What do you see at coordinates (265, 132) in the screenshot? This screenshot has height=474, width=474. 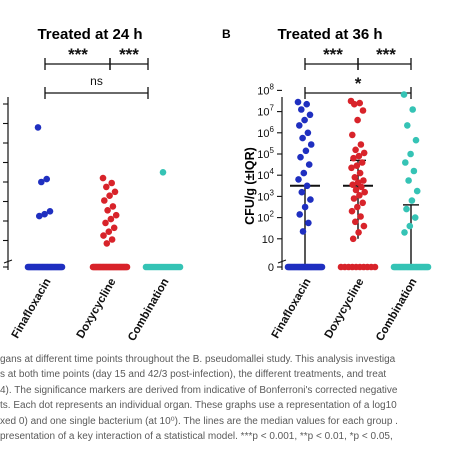 I see `y-tick-label: 10⁶` at bounding box center [265, 132].